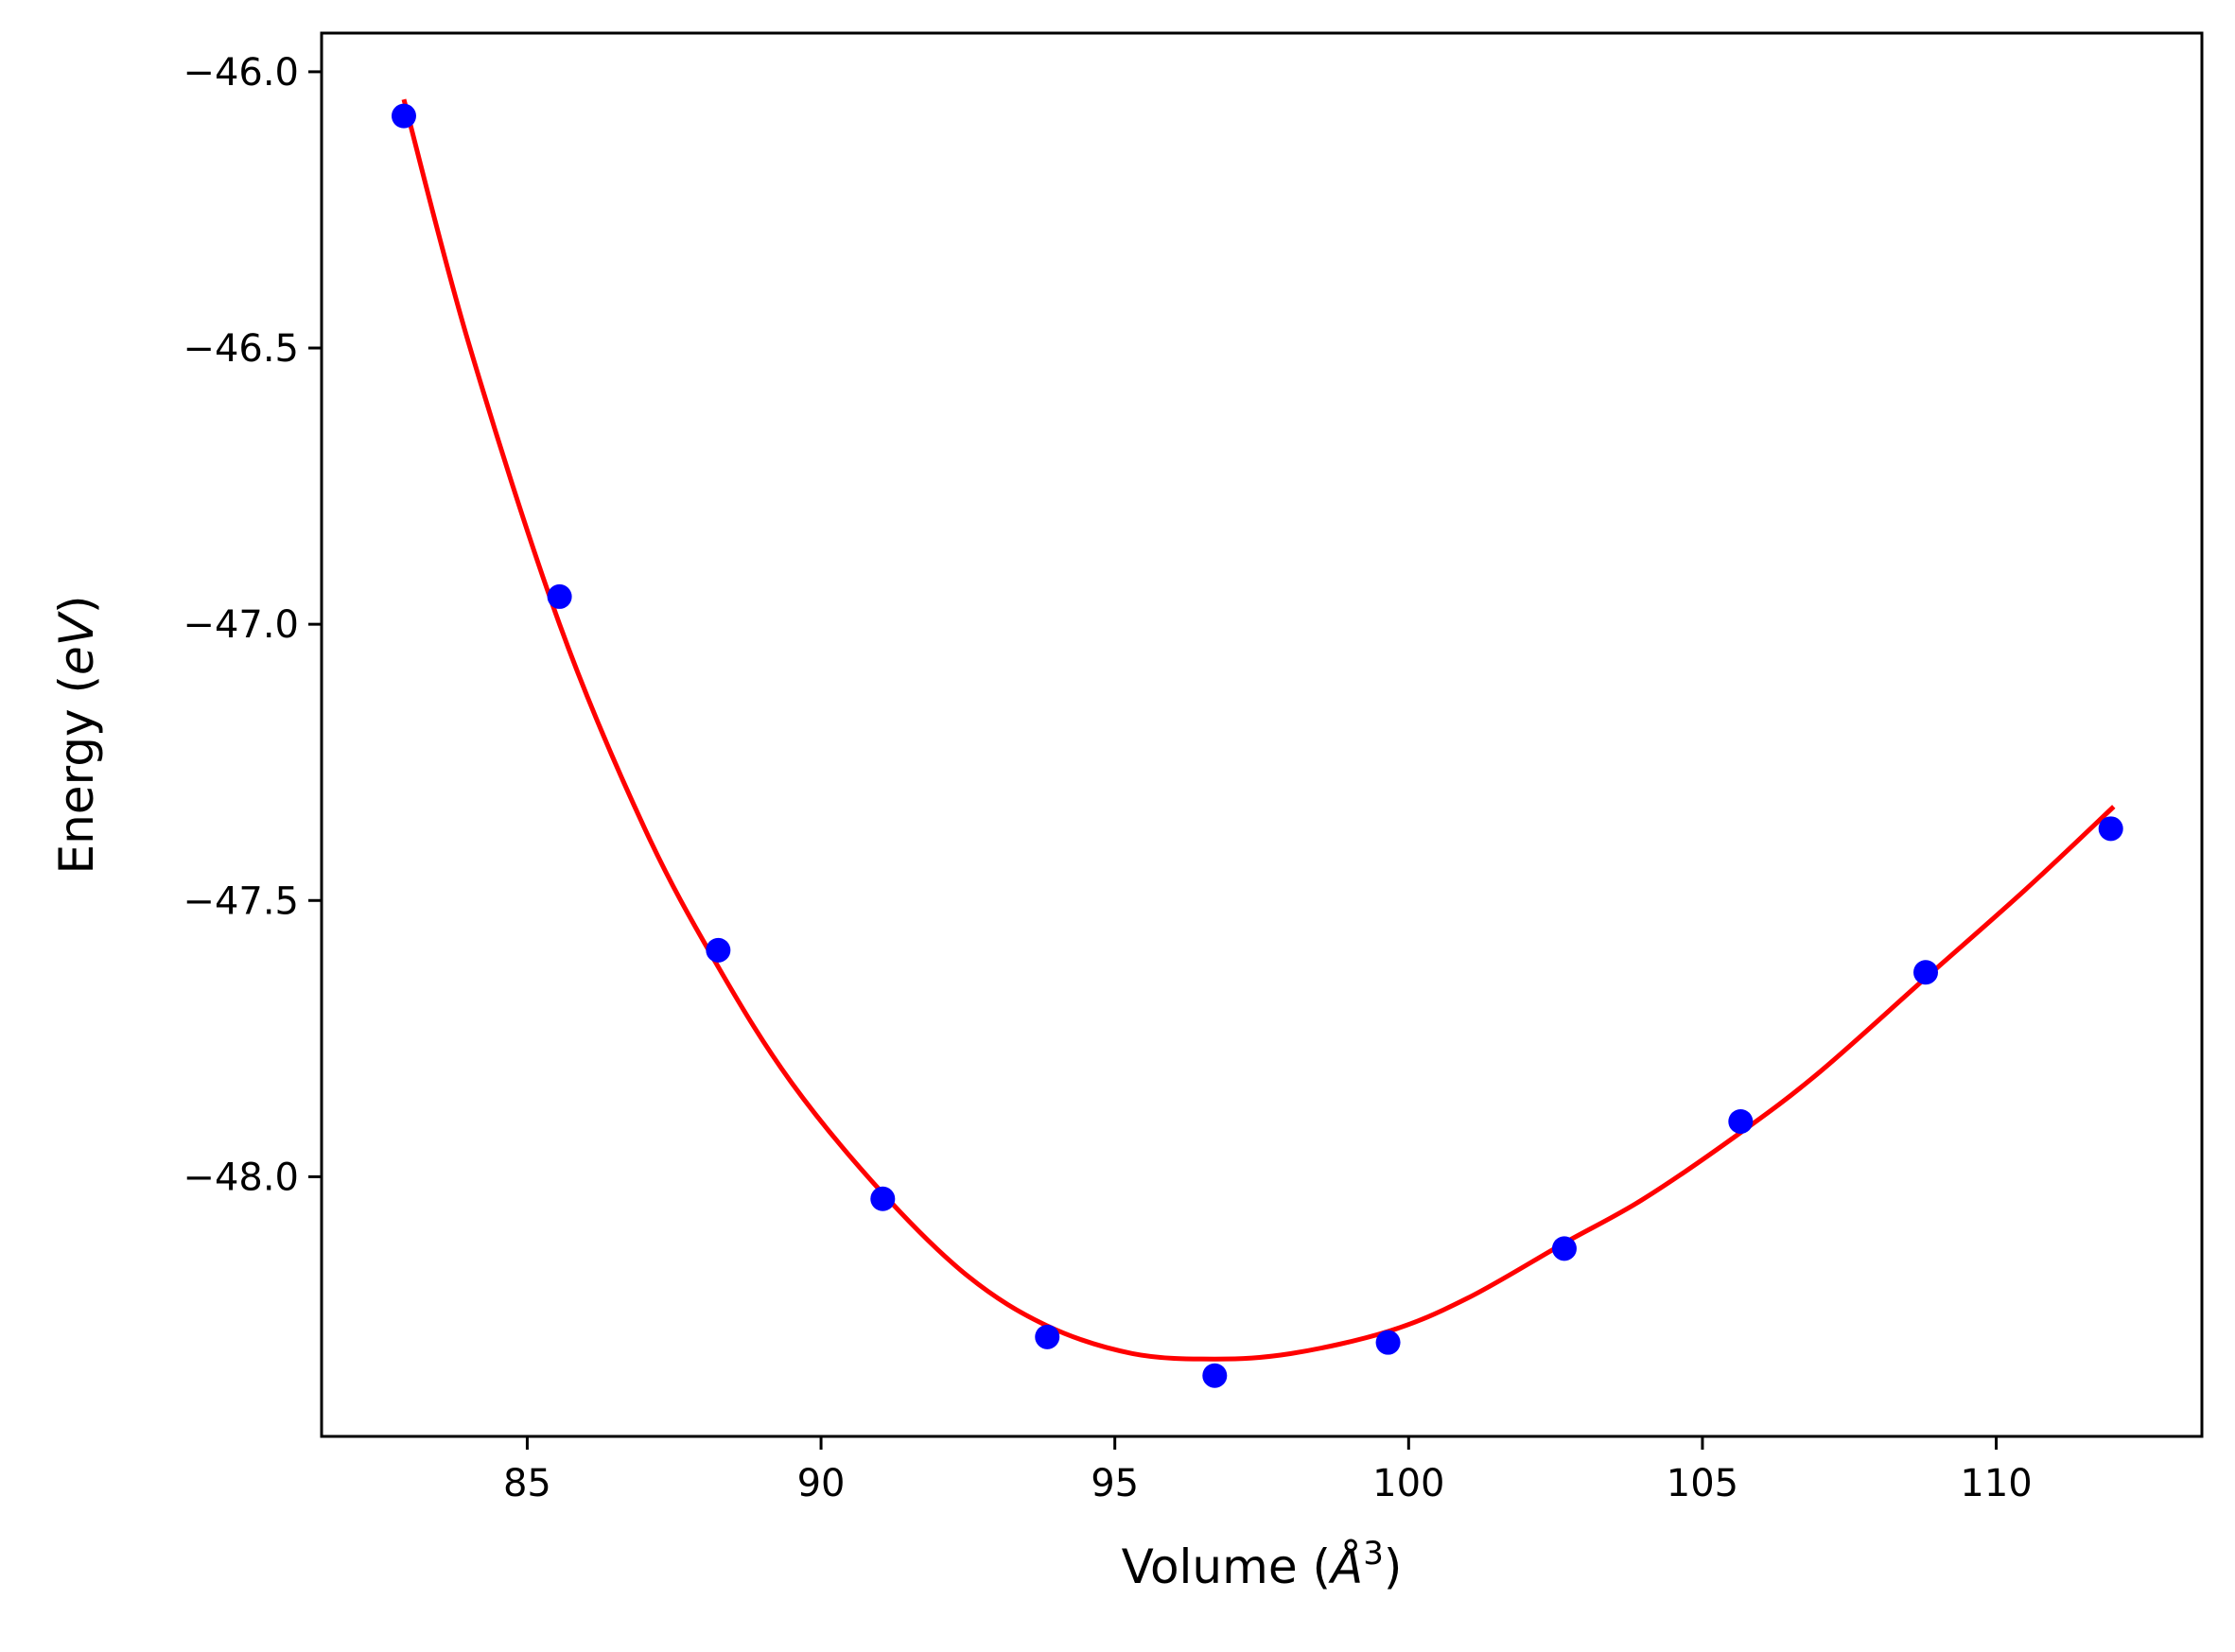 The height and width of the screenshot is (1652, 2235). What do you see at coordinates (1262, 1565) in the screenshot?
I see `x-axis-label: Volume (Å3)` at bounding box center [1262, 1565].